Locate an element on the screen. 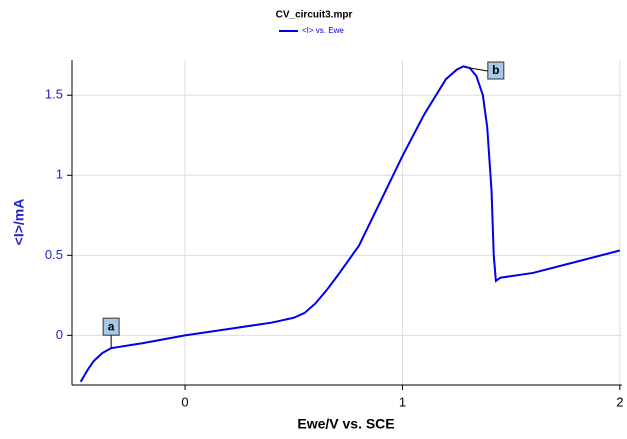  y-tick-label: 0 is located at coordinates (59, 334).